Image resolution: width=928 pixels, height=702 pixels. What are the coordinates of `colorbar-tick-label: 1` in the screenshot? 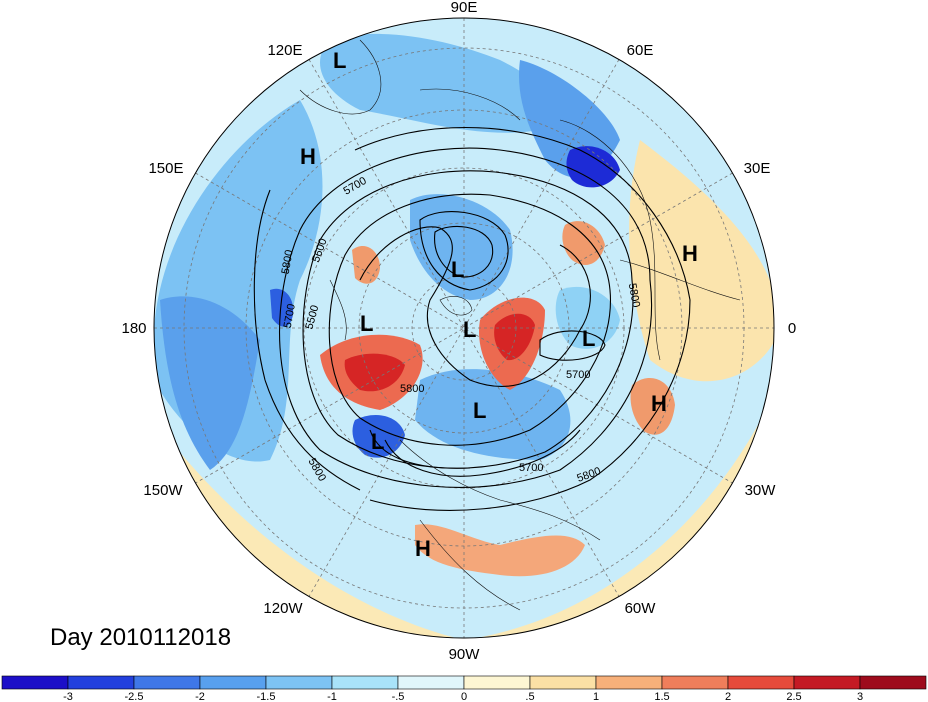 It's located at (596, 696).